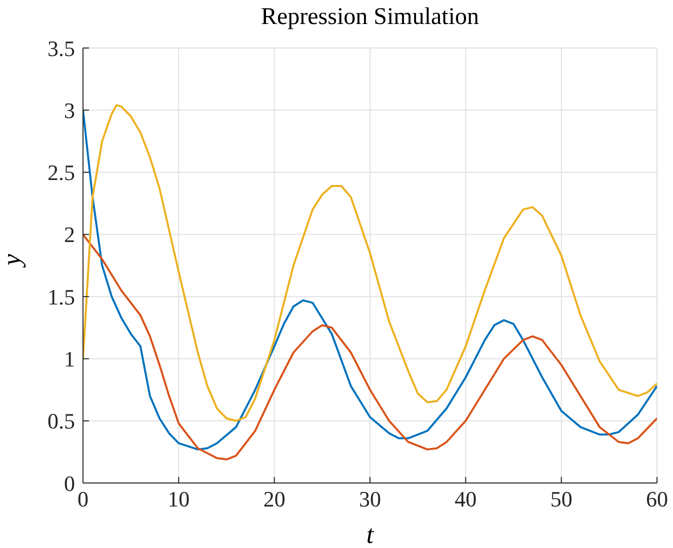  Describe the element at coordinates (61, 297) in the screenshot. I see `y-tick-label: 1.5` at that location.